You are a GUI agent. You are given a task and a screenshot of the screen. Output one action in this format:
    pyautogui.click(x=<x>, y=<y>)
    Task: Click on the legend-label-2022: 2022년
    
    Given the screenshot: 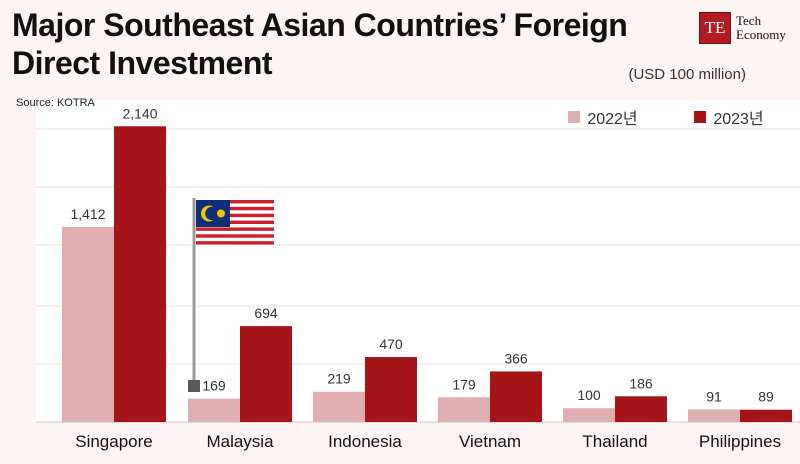 What is the action you would take?
    pyautogui.click(x=612, y=119)
    